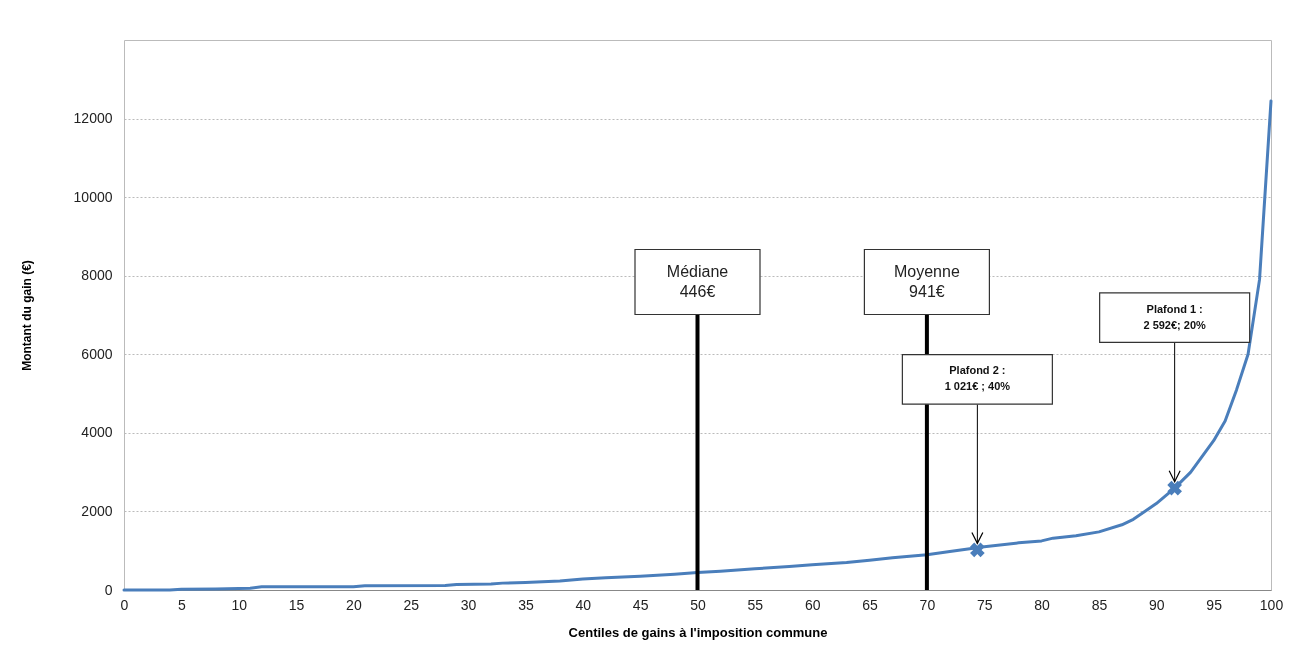 Image resolution: width=1301 pixels, height=671 pixels. I want to click on x-tick-label: 45, so click(640, 604).